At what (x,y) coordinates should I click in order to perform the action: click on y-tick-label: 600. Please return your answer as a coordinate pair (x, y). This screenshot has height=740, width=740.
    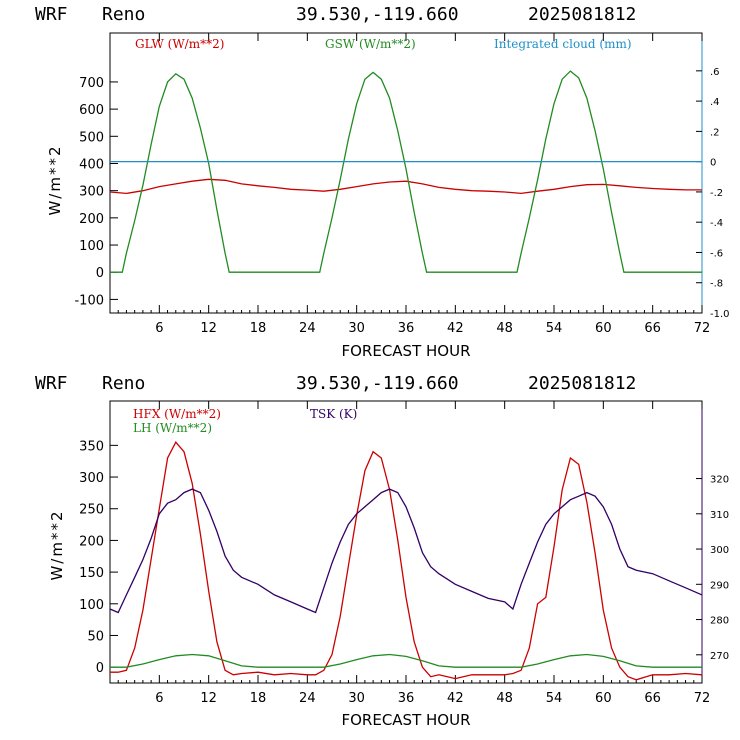
    Looking at the image, I should click on (91, 110).